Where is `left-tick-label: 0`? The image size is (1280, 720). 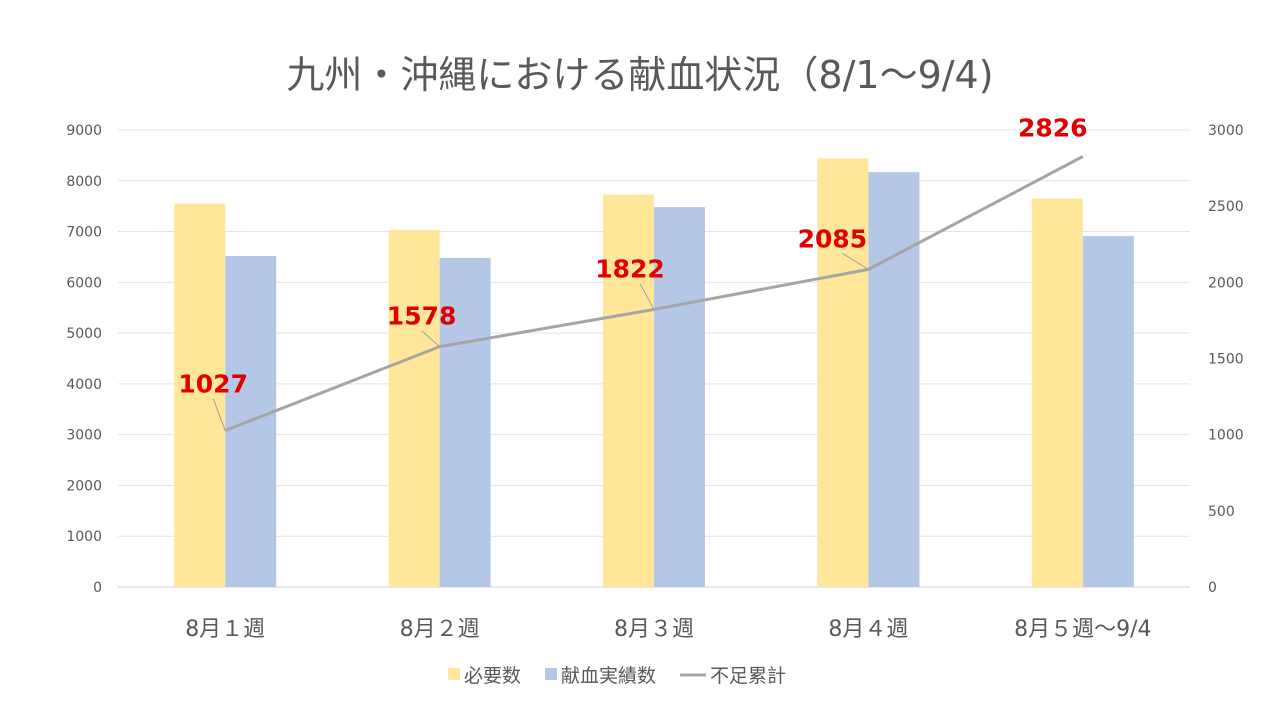
left-tick-label: 0 is located at coordinates (97, 588).